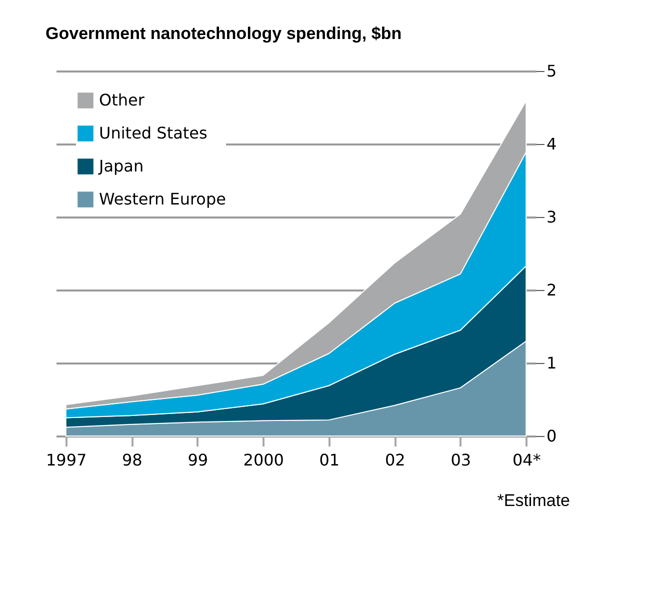 This screenshot has height=595, width=655. Describe the element at coordinates (526, 460) in the screenshot. I see `x-tick-label: 04*` at that location.